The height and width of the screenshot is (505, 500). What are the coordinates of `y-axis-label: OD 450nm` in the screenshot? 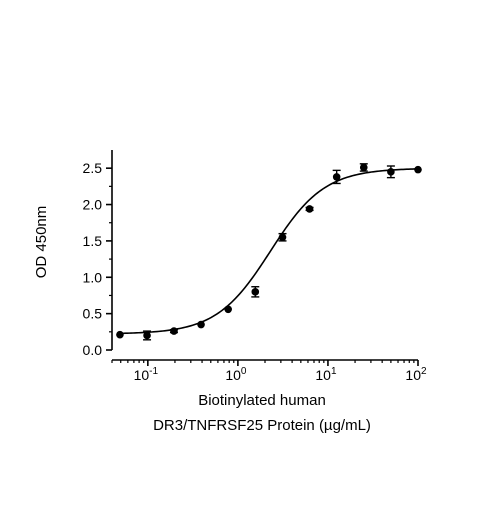 It's located at (41, 242).